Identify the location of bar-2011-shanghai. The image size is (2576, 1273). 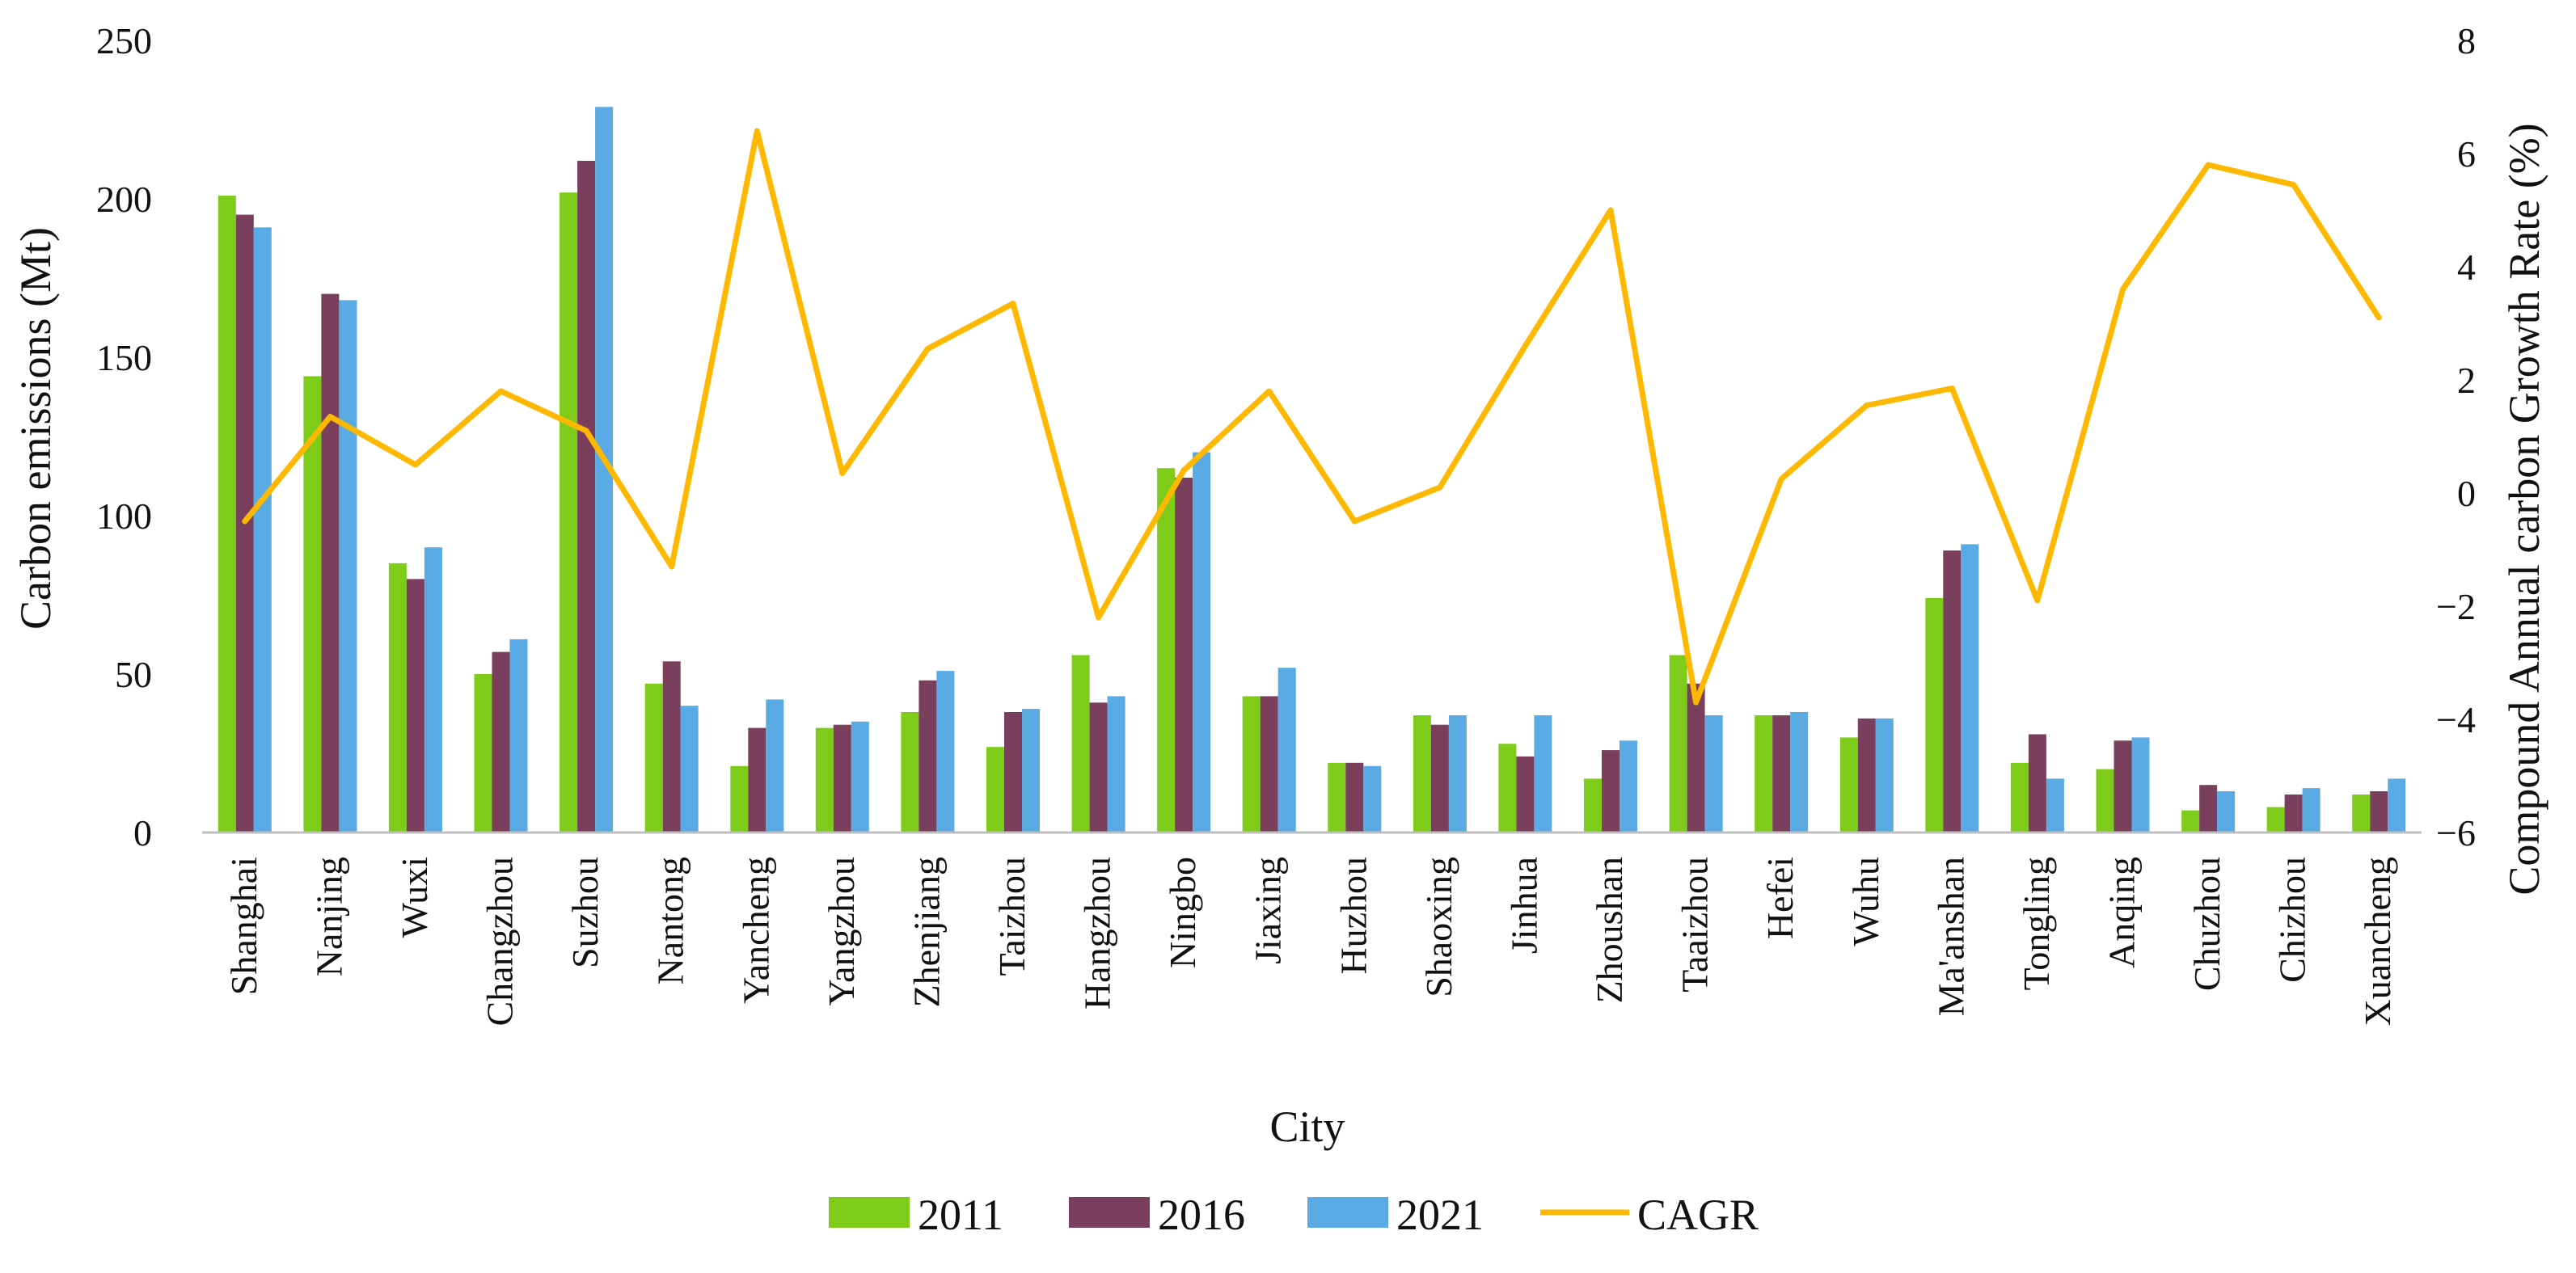
(226, 514).